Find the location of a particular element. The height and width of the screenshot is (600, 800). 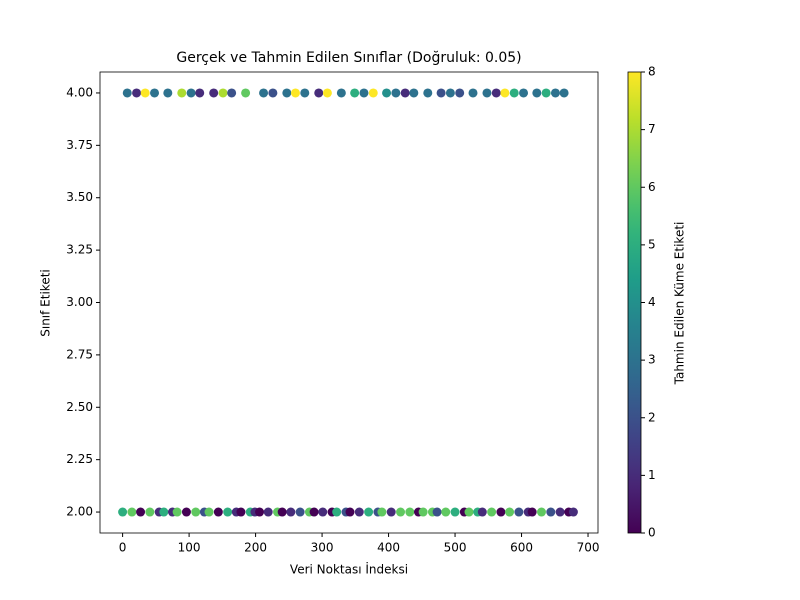

y-tick-label: 2.50 is located at coordinates (79, 407).